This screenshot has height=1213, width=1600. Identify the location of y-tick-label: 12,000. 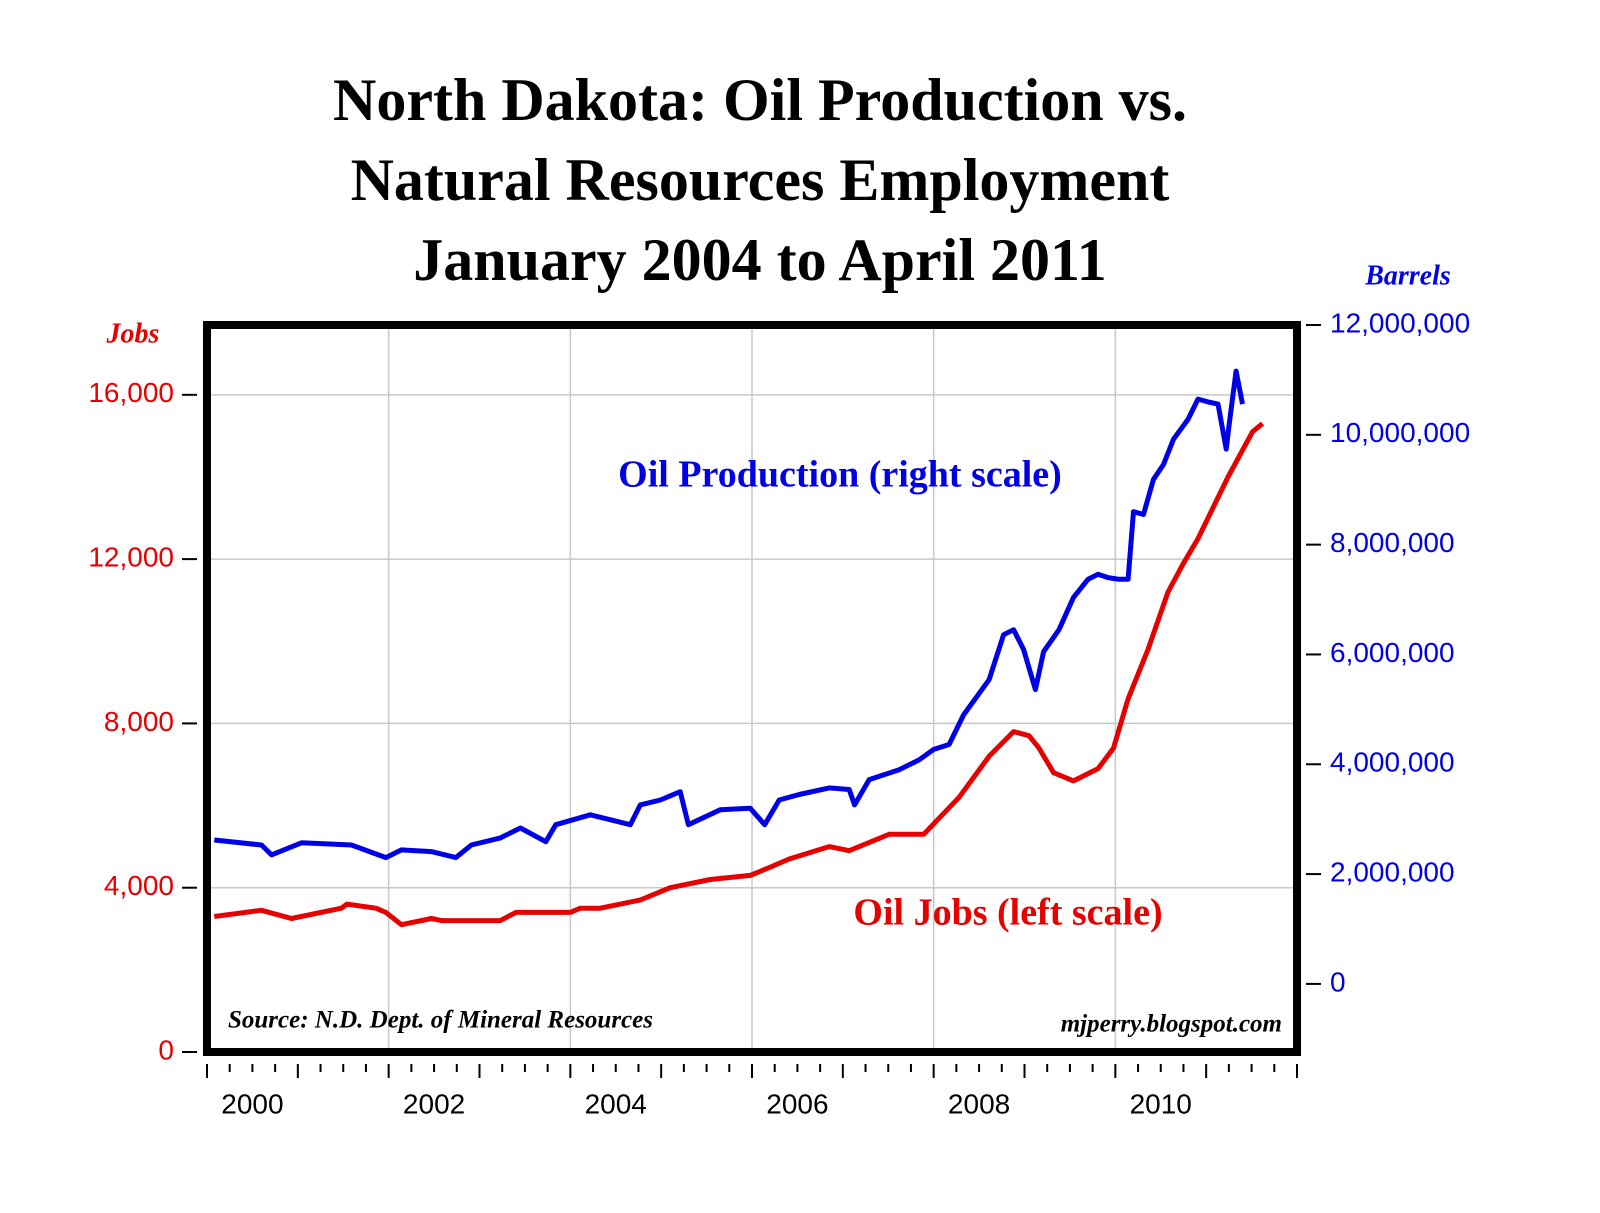
(131, 557).